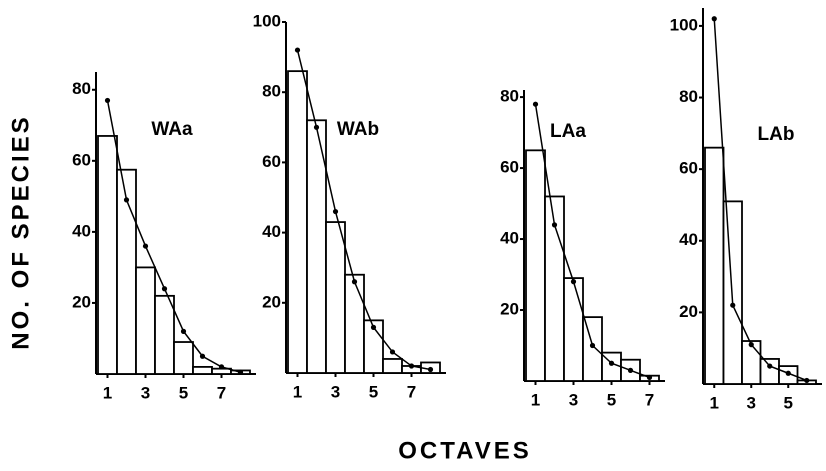 The height and width of the screenshot is (471, 826). What do you see at coordinates (20, 231) in the screenshot?
I see `y-axis-label: NO. OF SPECIES` at bounding box center [20, 231].